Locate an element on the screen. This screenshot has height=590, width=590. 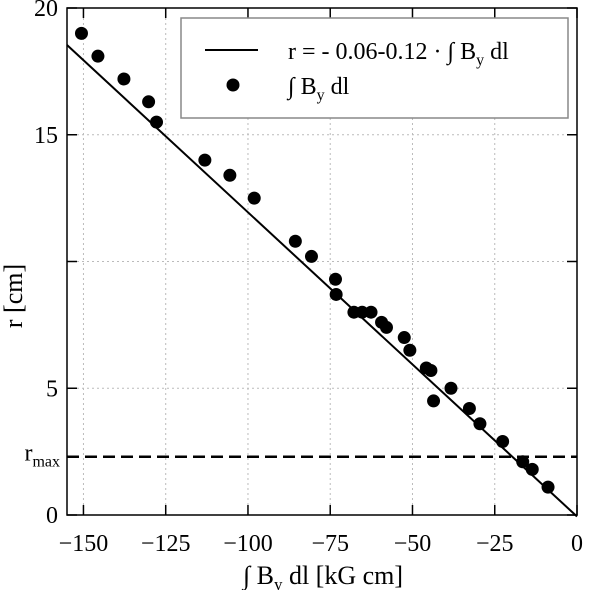
legend-point-swatch is located at coordinates (233, 85).